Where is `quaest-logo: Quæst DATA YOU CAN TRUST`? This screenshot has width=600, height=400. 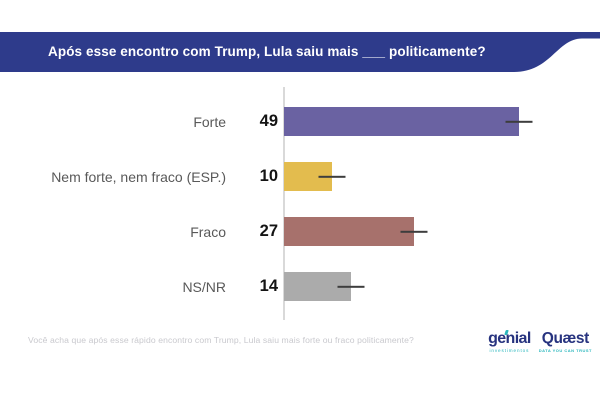
quaest-logo: Quæst DATA YOU CAN TRUST is located at coordinates (565, 342).